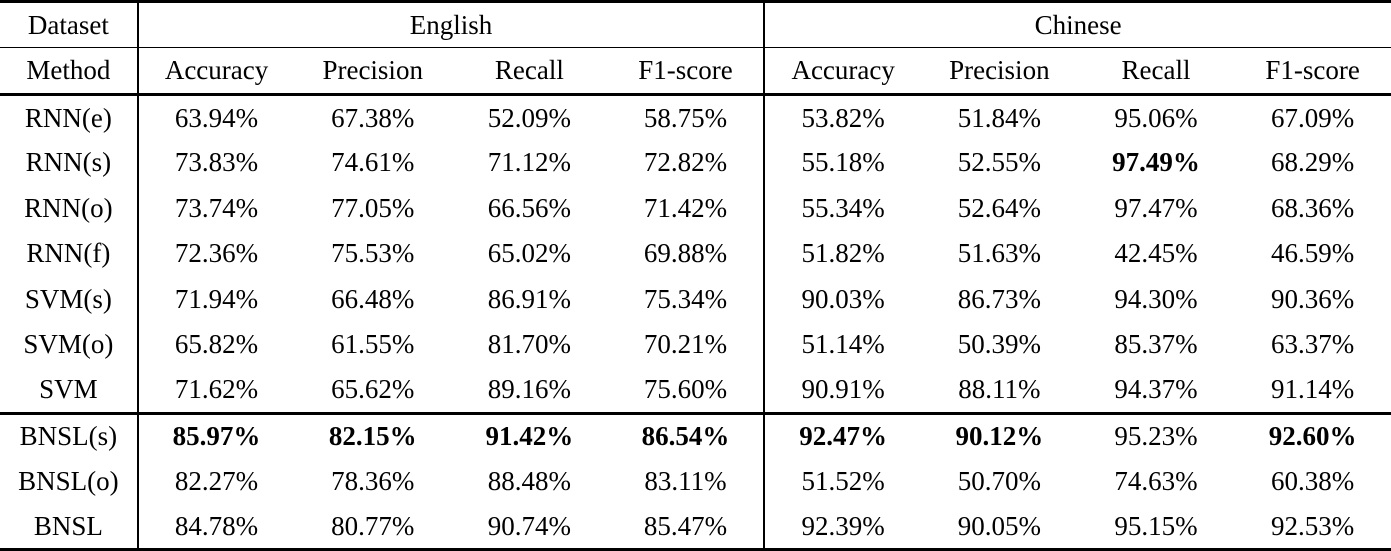  I want to click on value-cell: 82.15%, so click(373, 435).